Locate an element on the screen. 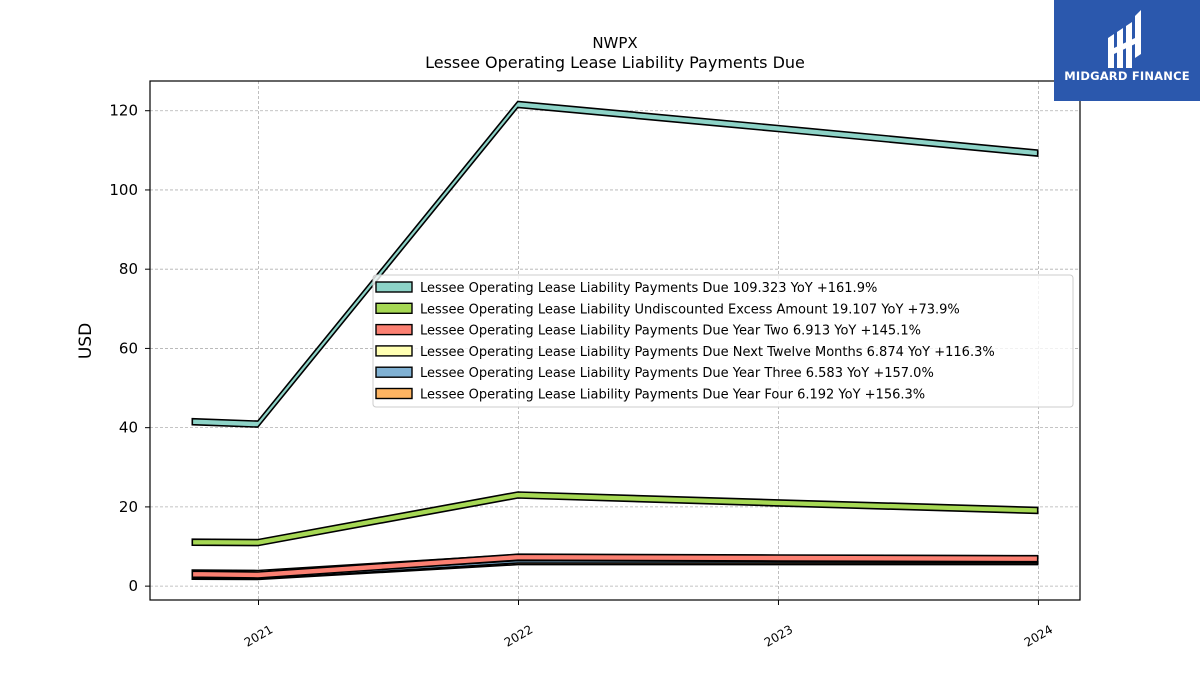  y-tick-label: 100 is located at coordinates (123, 190).